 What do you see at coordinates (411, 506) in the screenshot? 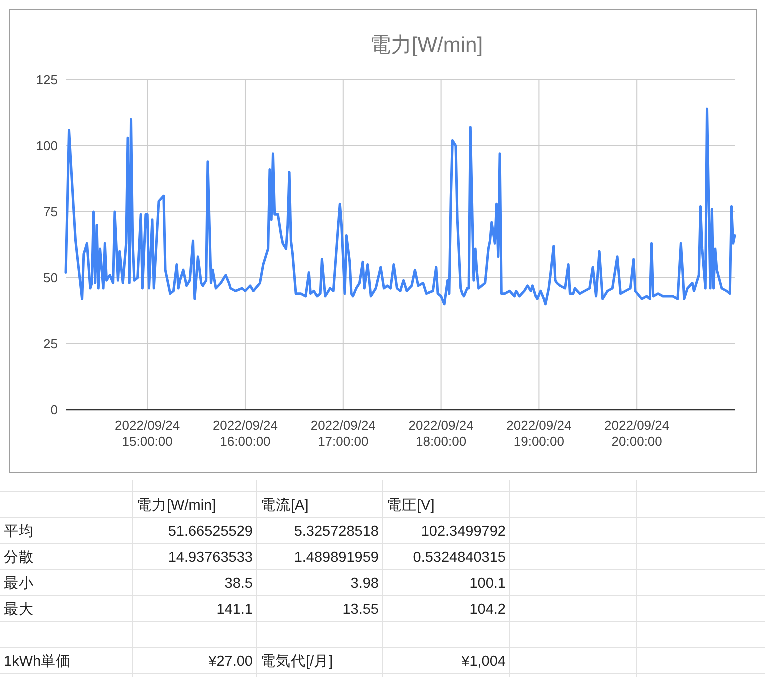
I see `text: 電圧[V]` at bounding box center [411, 506].